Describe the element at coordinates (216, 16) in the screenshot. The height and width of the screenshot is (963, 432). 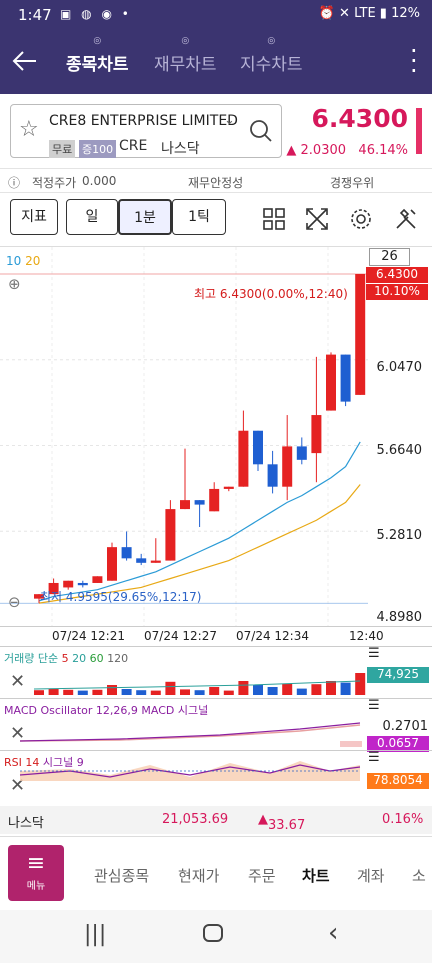
I see `status-bar: 1:47 ▣ ◍ ◉ • ⏰ ✕ LTE ▮ 12%` at that location.